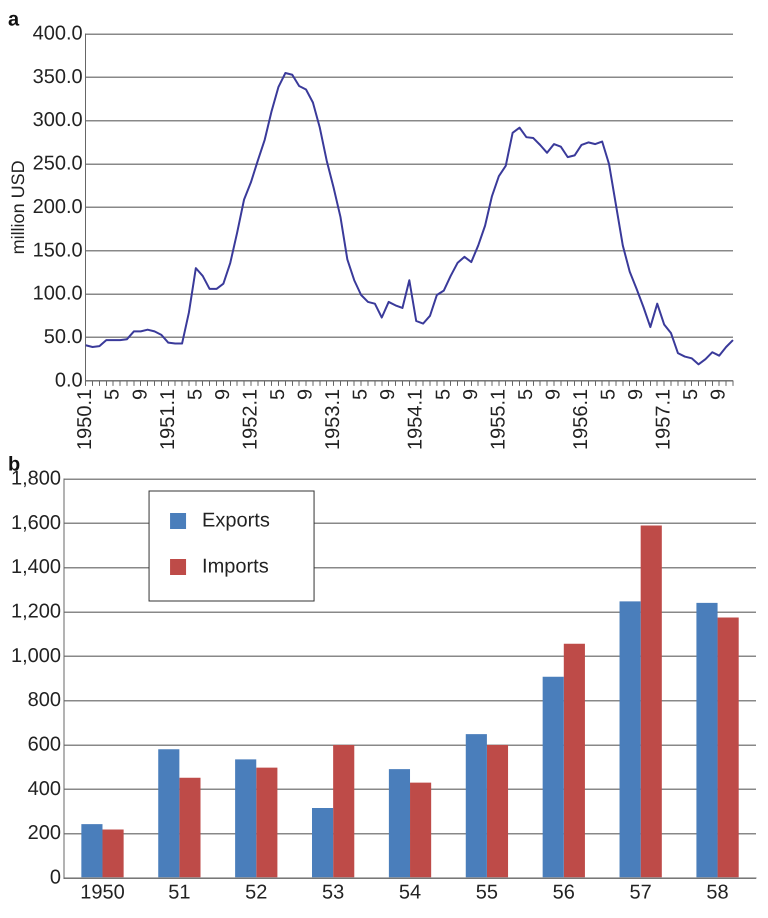 Image resolution: width=768 pixels, height=918 pixels. What do you see at coordinates (57, 77) in the screenshot?
I see `y-tick-label: 350.0` at bounding box center [57, 77].